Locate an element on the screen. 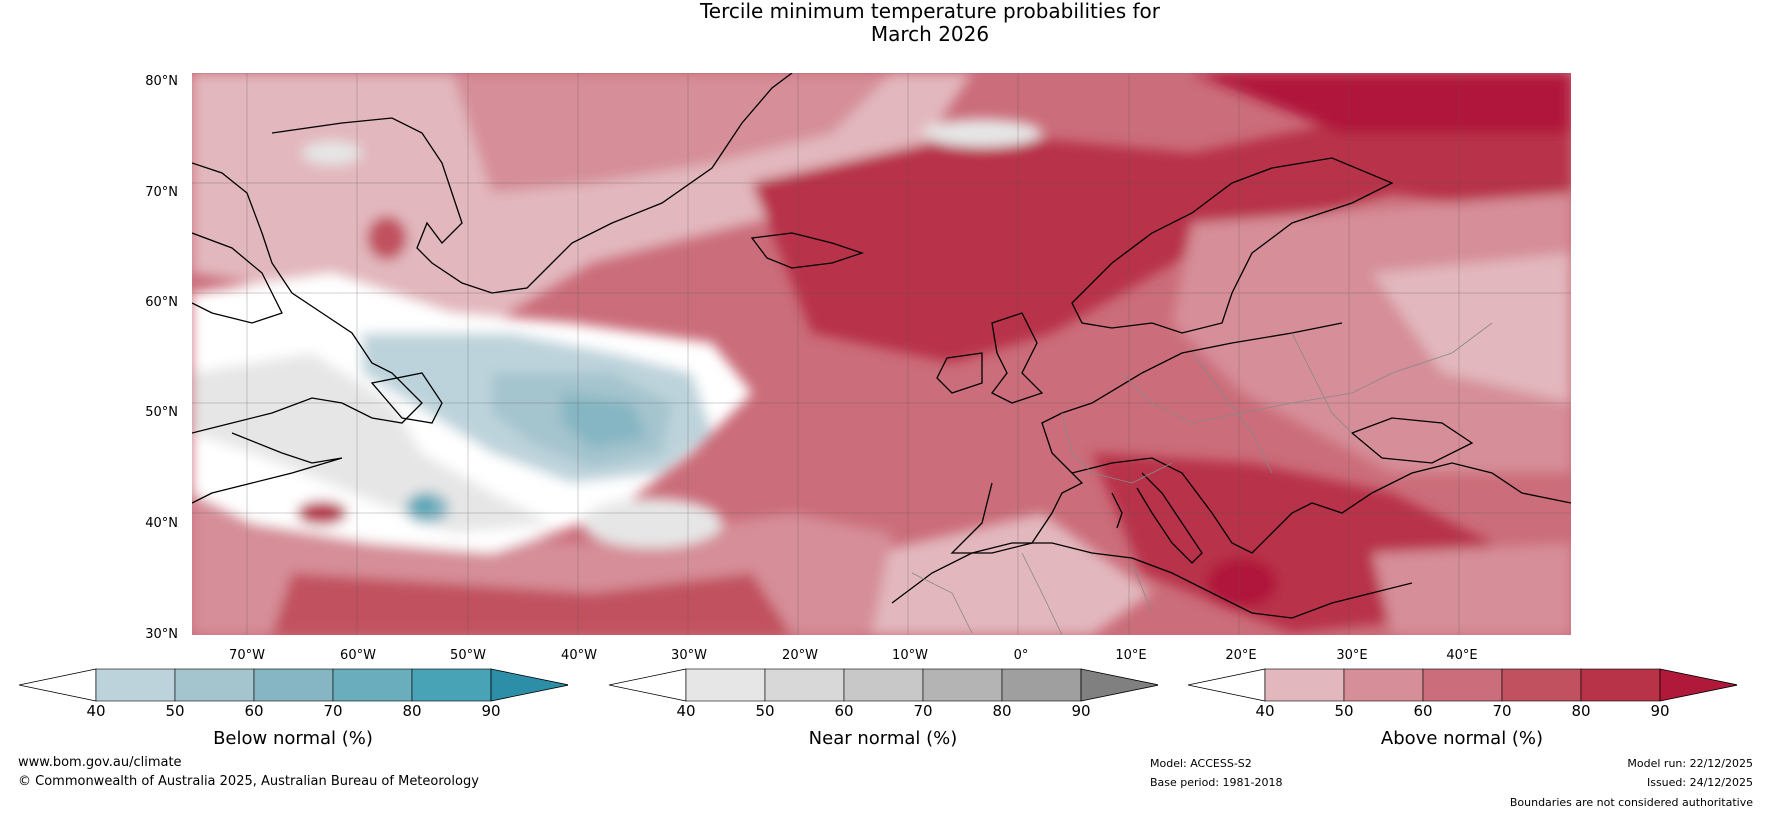 This screenshot has width=1770, height=816. lat-label: 50°N is located at coordinates (161, 412).